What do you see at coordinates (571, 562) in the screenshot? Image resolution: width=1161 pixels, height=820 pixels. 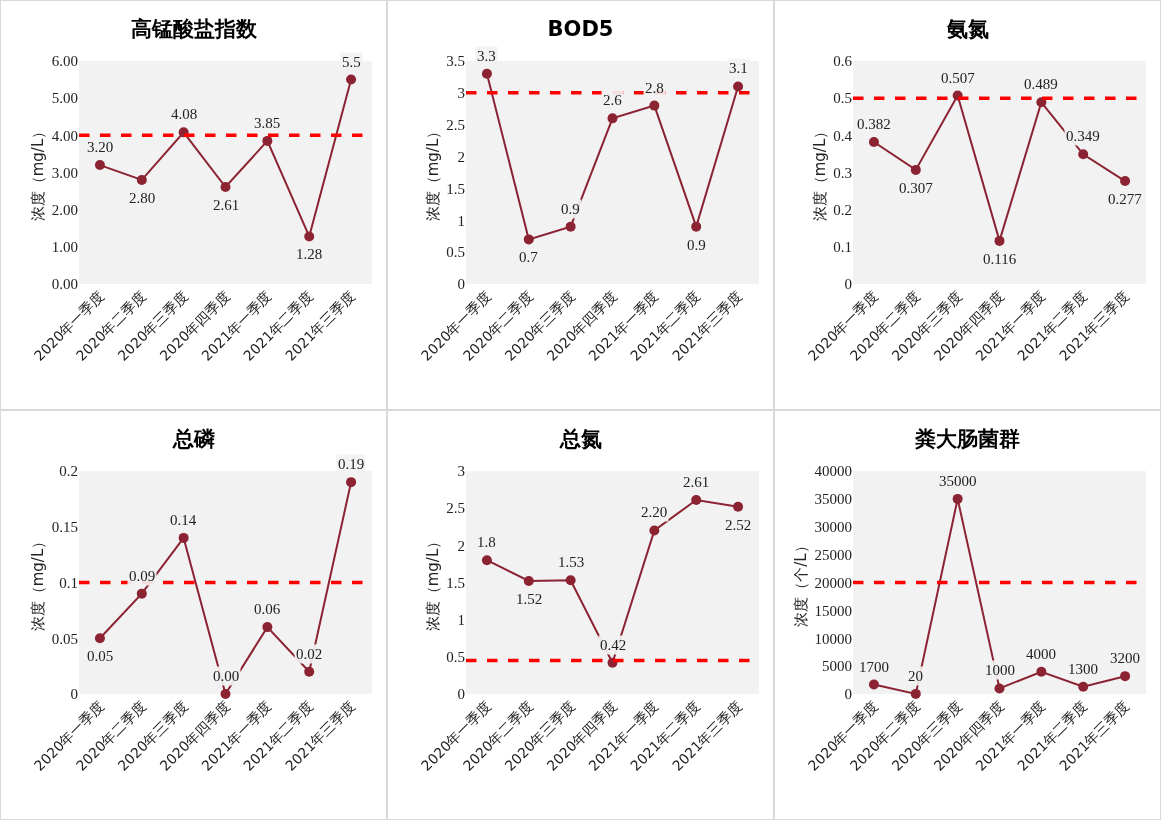 I see `data-label: 1.53` at bounding box center [571, 562].